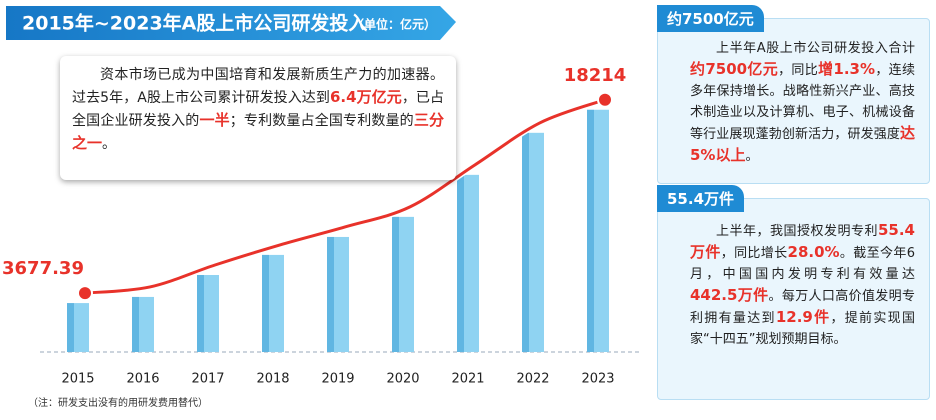 This screenshot has width=936, height=420. What do you see at coordinates (797, 231) in the screenshot?
I see `body-text: 上半年，我国授权发明专利` at bounding box center [797, 231].